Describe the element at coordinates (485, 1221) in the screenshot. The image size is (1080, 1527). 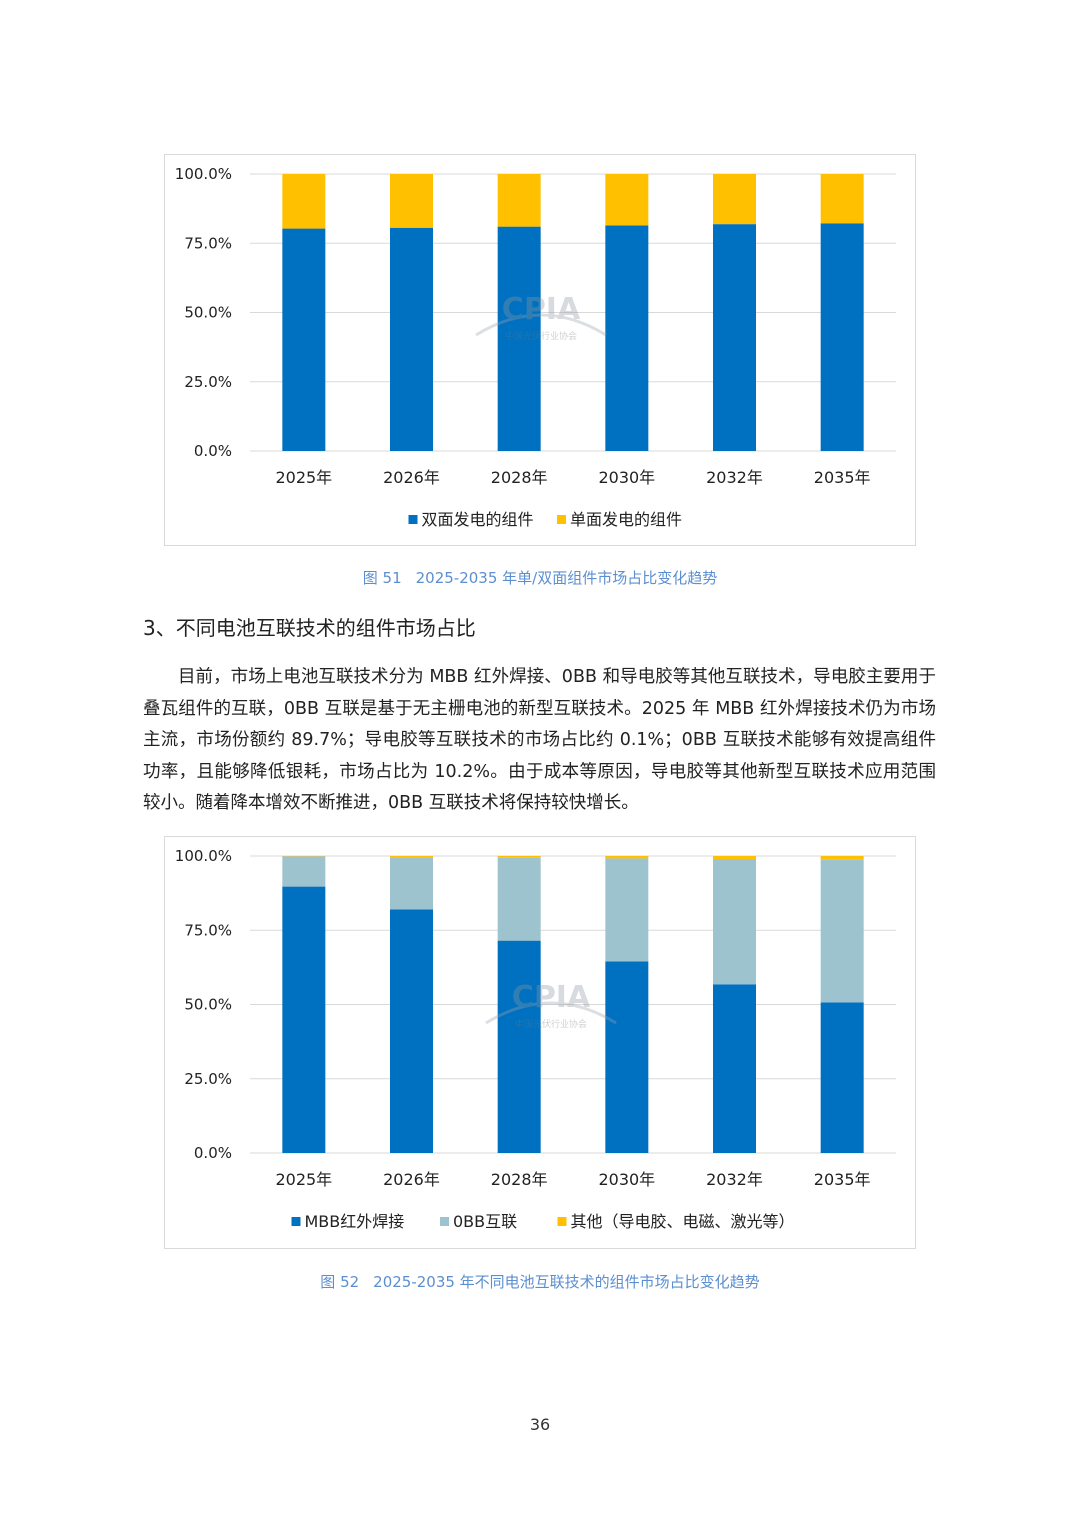
I see `legend-label: 0BB互联` at that location.